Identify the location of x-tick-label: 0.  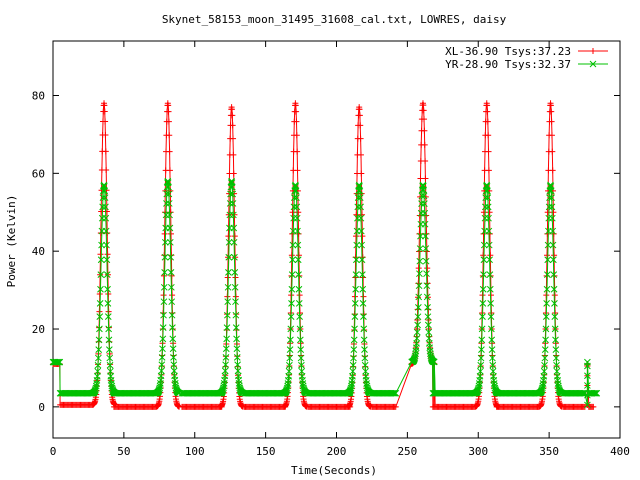
(53, 451).